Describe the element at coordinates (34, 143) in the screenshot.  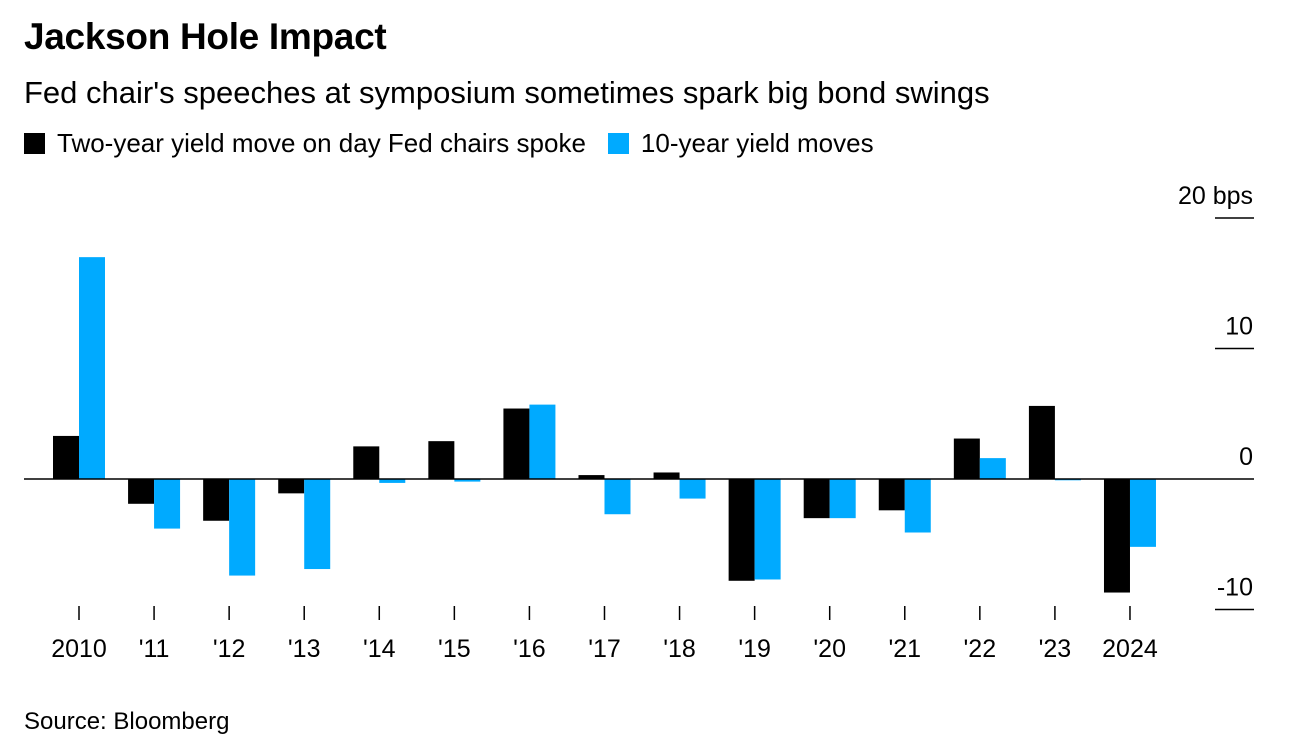
I see `legend-swatch-two-year` at that location.